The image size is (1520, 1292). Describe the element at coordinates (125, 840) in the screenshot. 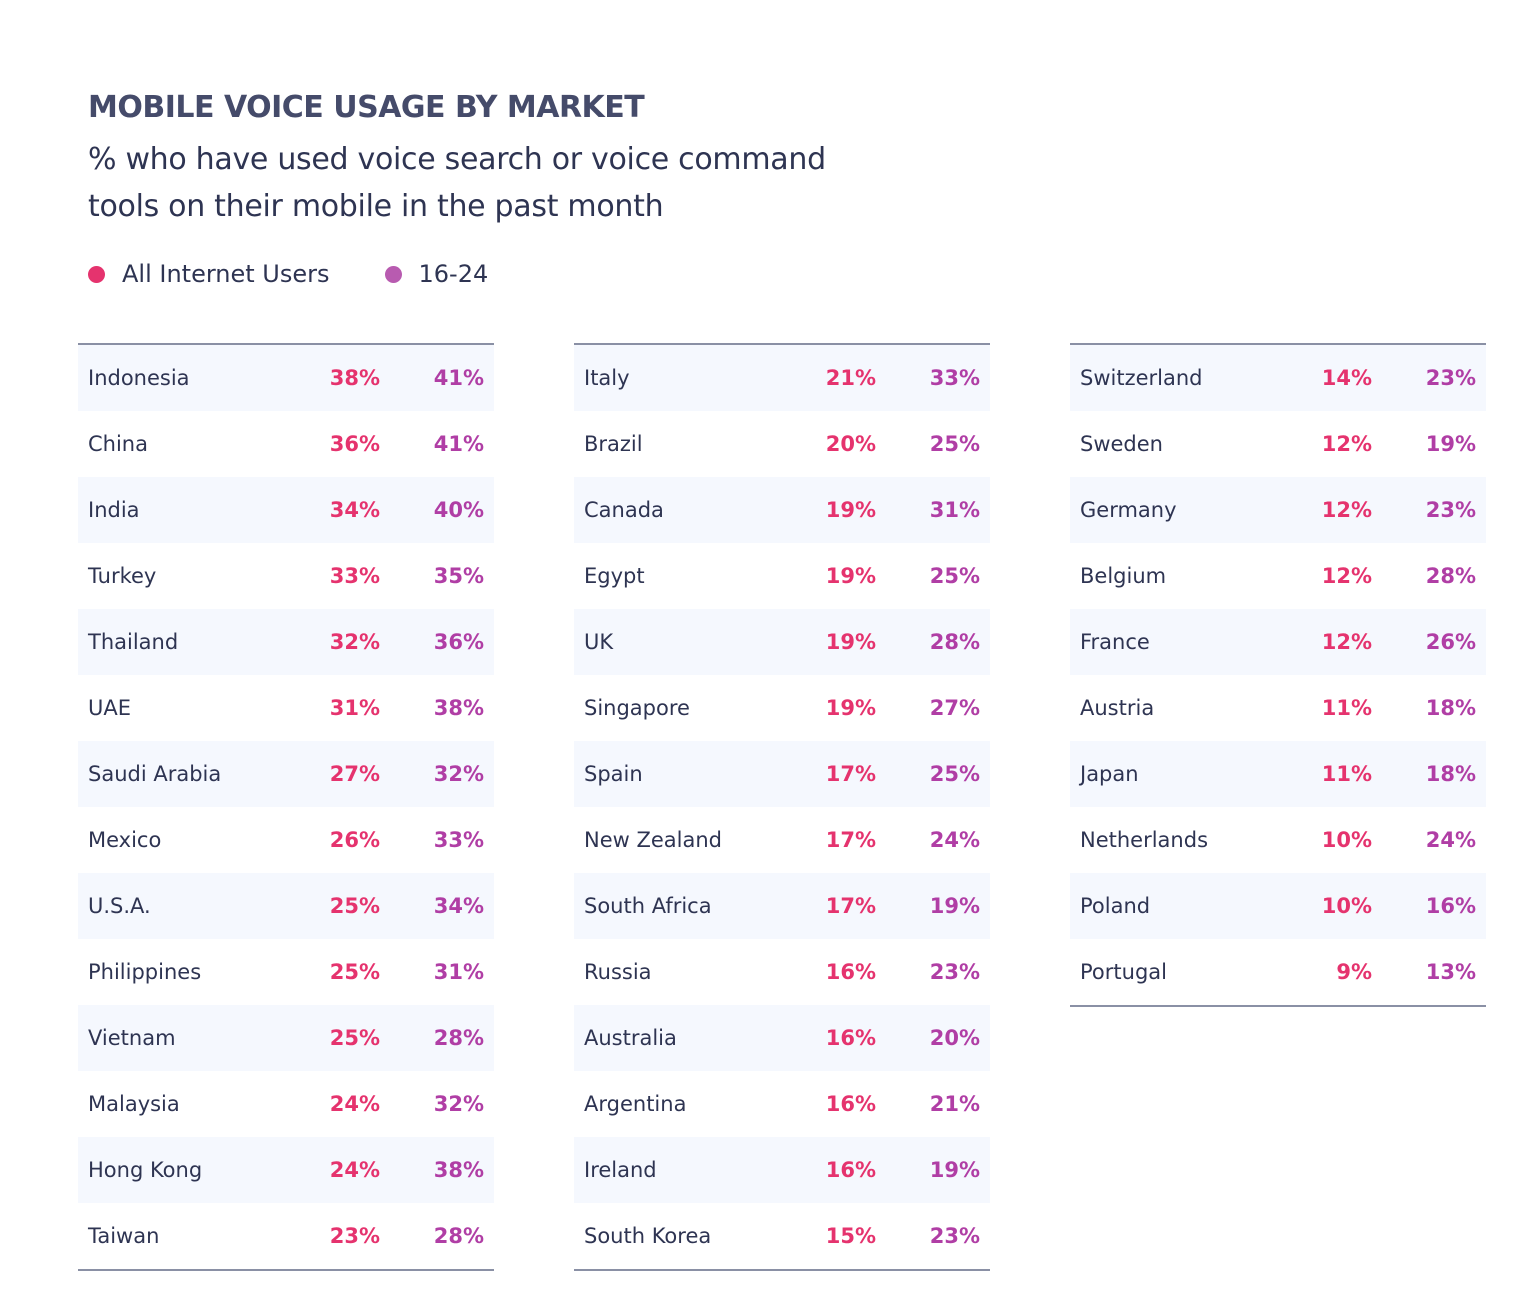

I see `market-name: Mexico` at that location.